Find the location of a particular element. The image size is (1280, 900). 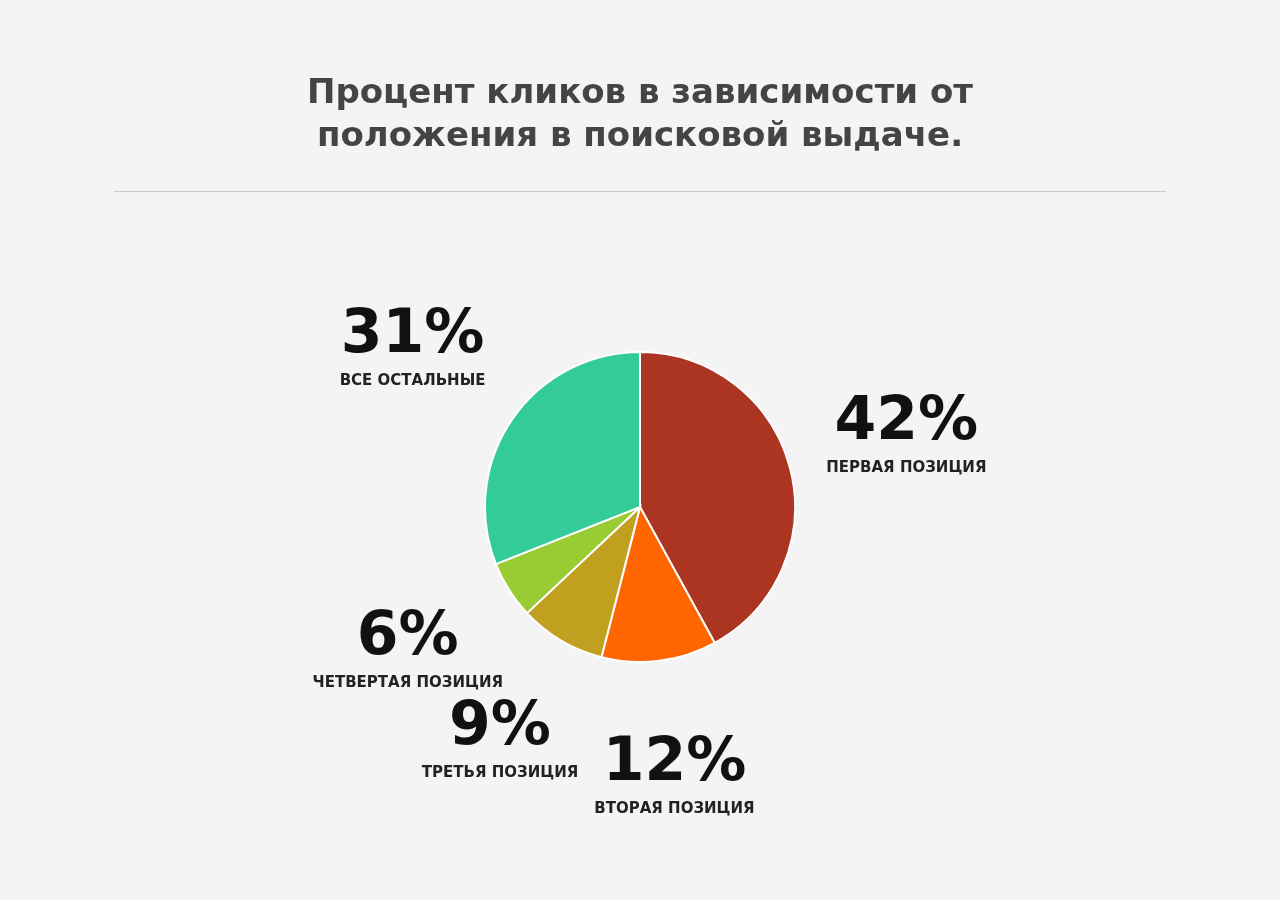

slice-label: ВТОРАЯ ПОЗИЦИЯ is located at coordinates (674, 807).